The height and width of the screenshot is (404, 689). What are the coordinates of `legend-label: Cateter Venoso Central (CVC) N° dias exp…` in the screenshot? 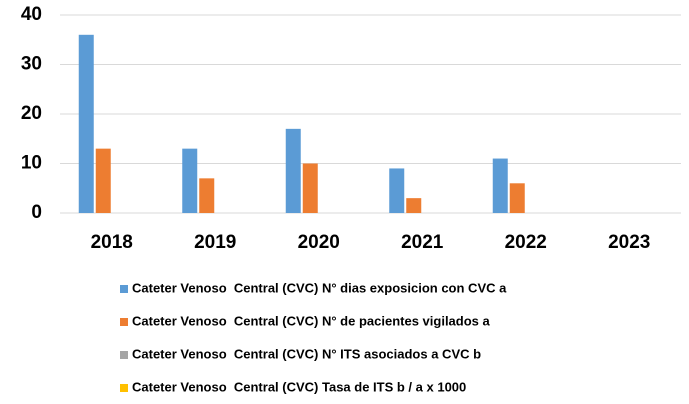 It's located at (319, 287).